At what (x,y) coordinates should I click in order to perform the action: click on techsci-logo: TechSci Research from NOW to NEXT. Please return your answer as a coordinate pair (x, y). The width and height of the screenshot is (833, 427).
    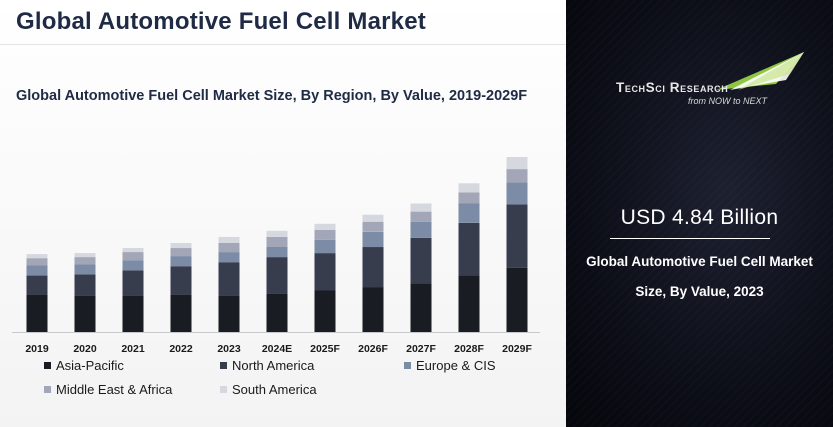
    Looking at the image, I should click on (711, 80).